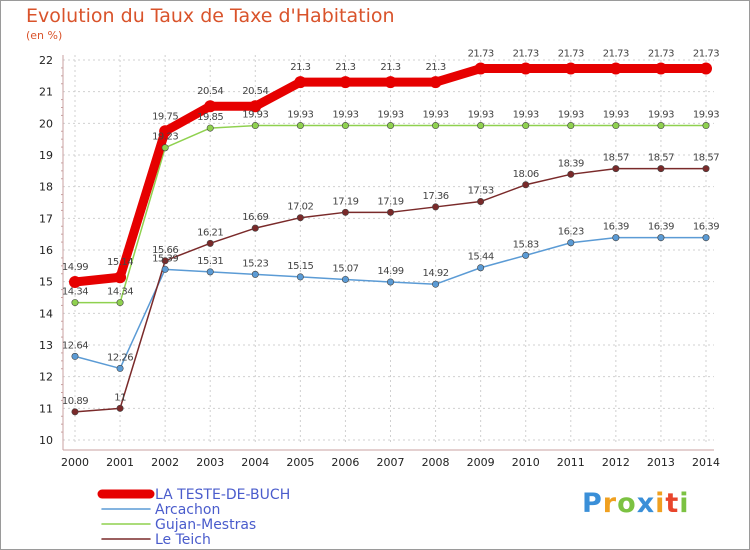 The height and width of the screenshot is (550, 750). I want to click on x-tick-label: 2002, so click(165, 462).